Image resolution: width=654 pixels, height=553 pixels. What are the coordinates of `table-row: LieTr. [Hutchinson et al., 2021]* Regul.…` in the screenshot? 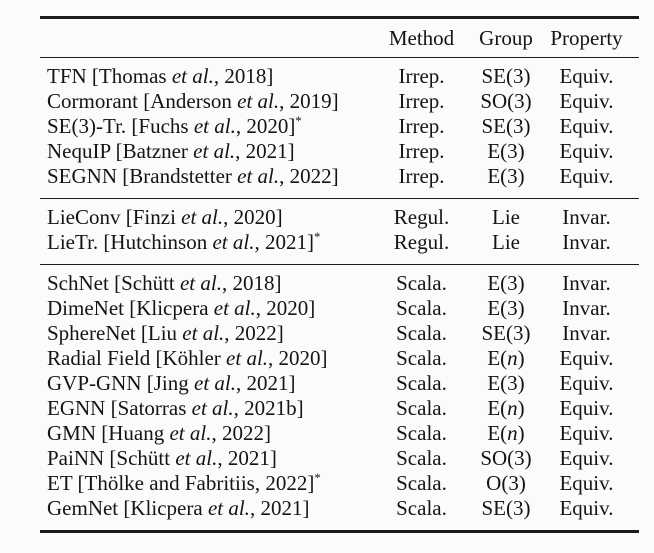 It's located at (339, 247).